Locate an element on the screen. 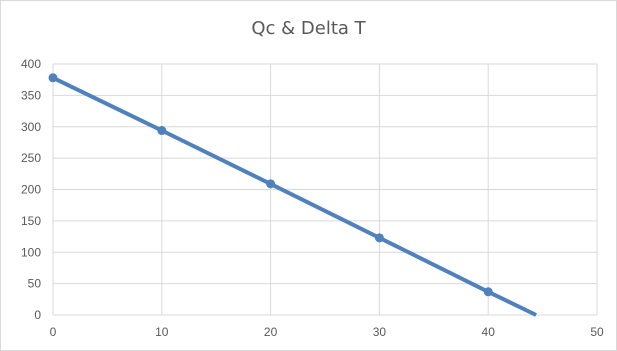 This screenshot has height=351, width=617. x-tick-label: 30 is located at coordinates (380, 332).